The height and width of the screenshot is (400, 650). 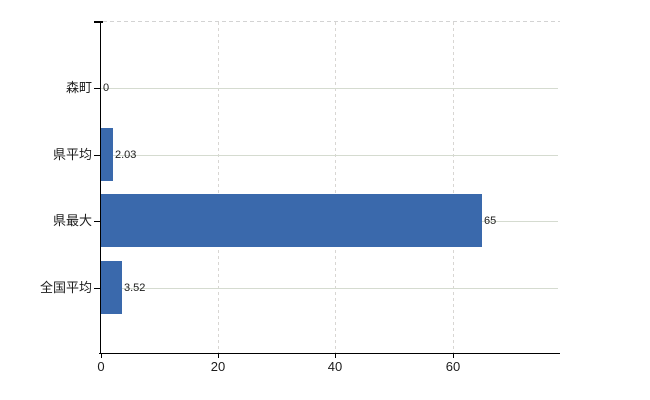 I want to click on category-label: 県最大, so click(x=72, y=220).